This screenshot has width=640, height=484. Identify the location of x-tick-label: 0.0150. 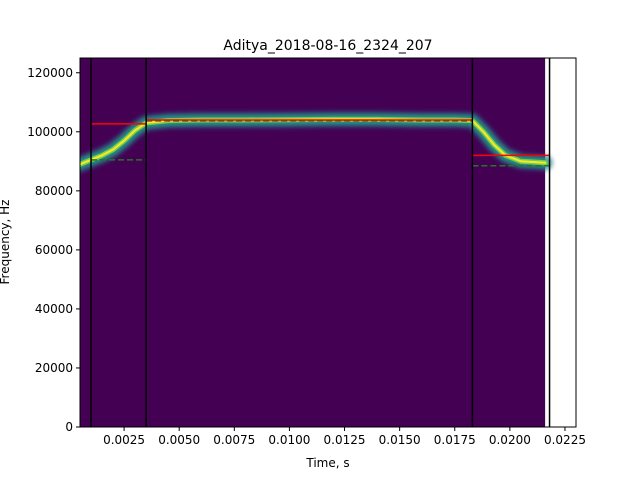
(400, 440).